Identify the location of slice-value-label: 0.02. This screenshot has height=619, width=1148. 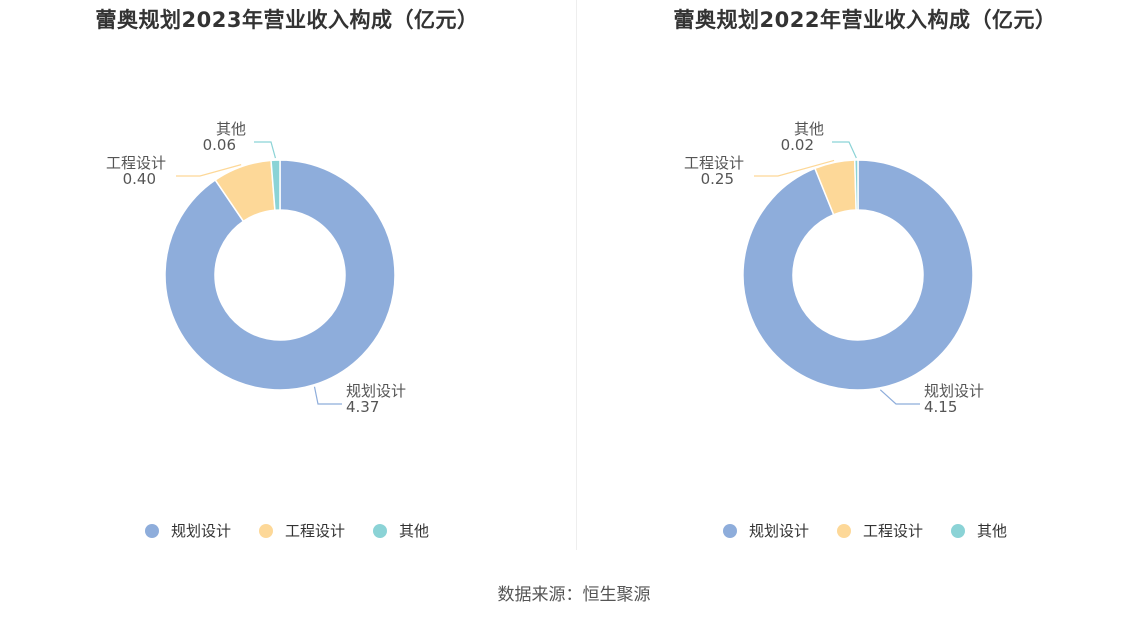
(797, 145).